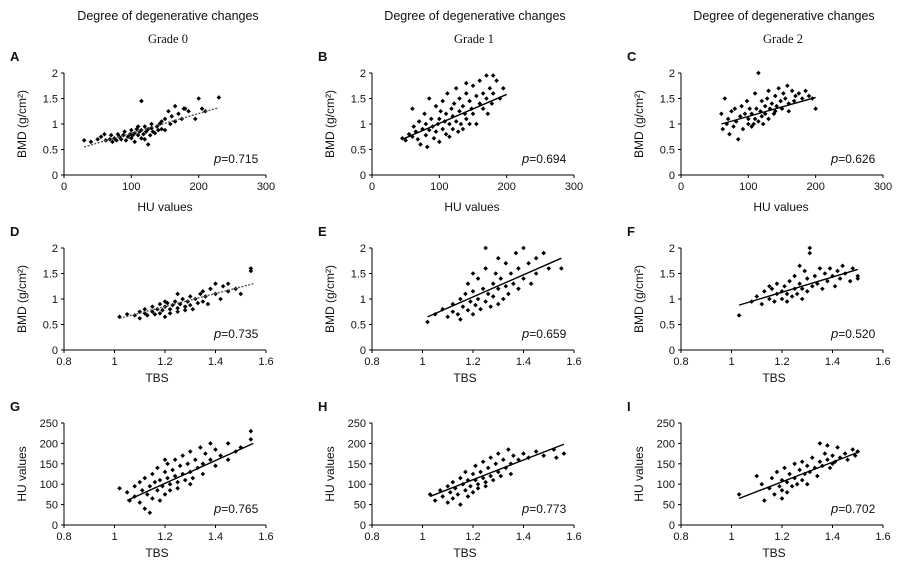 This screenshot has width=908, height=566. What do you see at coordinates (266, 187) in the screenshot?
I see `x-tick-label: 300` at bounding box center [266, 187].